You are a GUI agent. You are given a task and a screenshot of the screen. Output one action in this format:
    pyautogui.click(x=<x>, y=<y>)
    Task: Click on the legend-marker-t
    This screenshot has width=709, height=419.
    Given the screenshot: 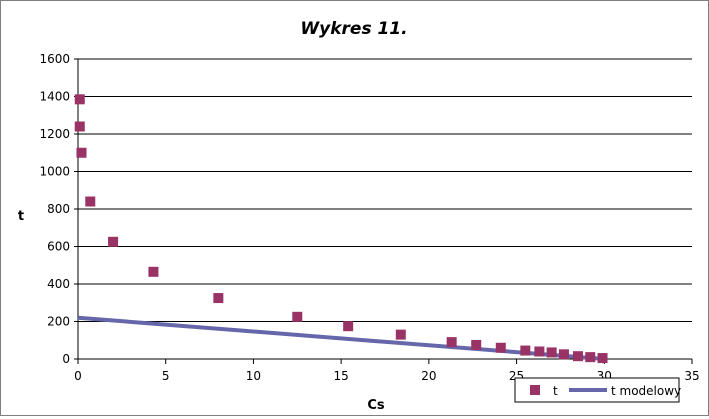 What is the action you would take?
    pyautogui.click(x=535, y=390)
    